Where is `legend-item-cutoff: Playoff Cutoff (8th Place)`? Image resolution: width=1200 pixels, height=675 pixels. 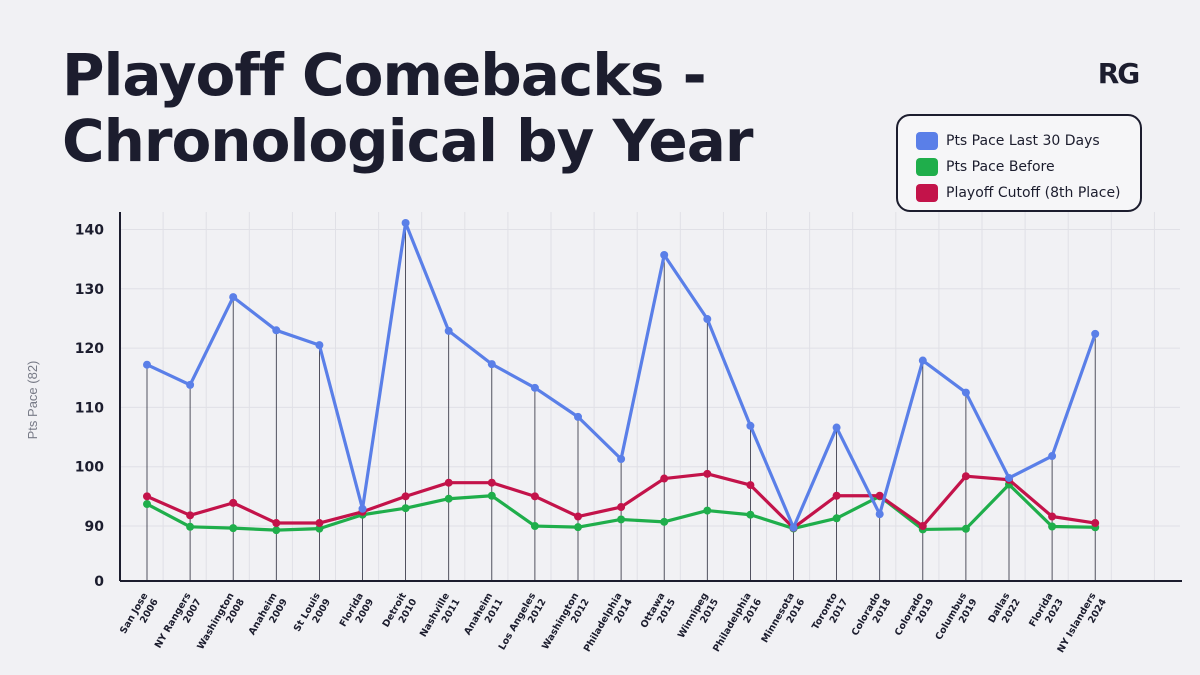
legend-item-cutoff: Playoff Cutoff (8th Place) is located at coordinates (1028, 193).